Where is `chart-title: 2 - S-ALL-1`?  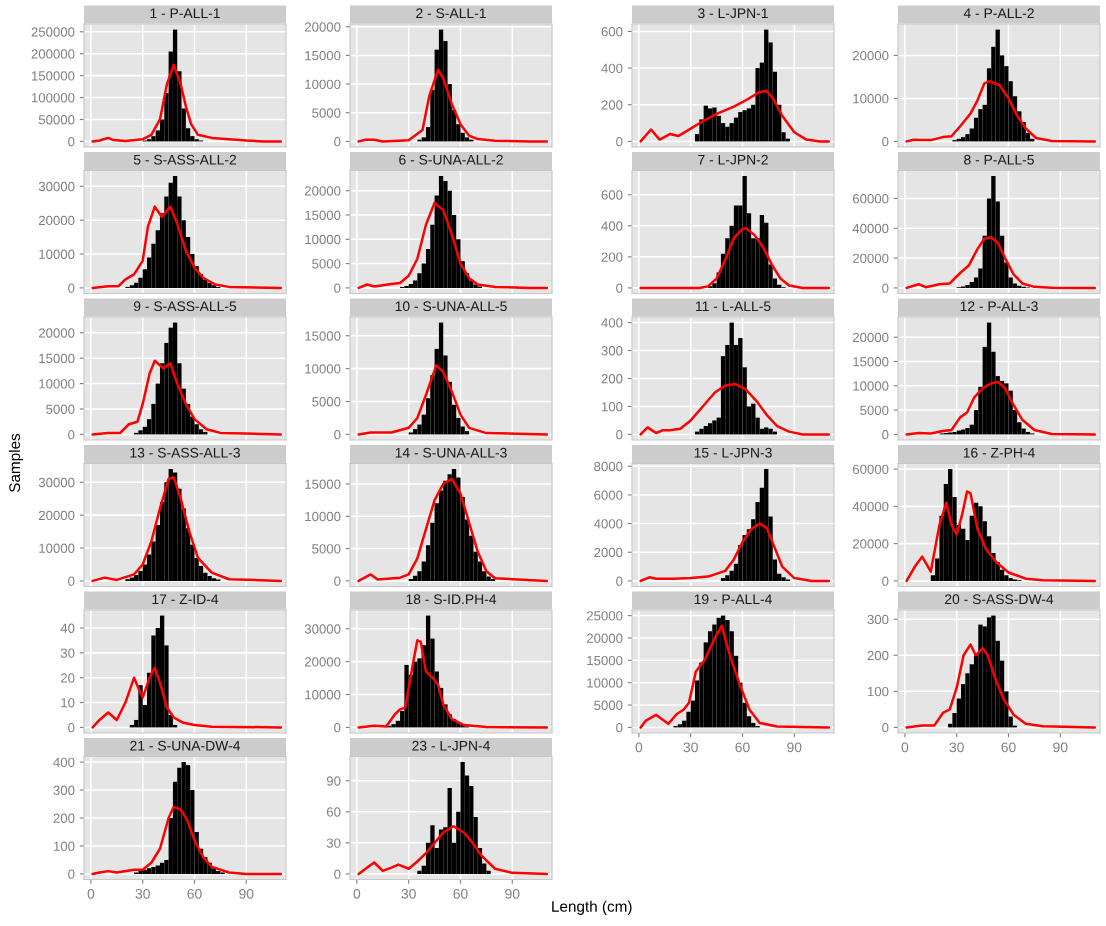 chart-title: 2 - S-ALL-1 is located at coordinates (451, 13).